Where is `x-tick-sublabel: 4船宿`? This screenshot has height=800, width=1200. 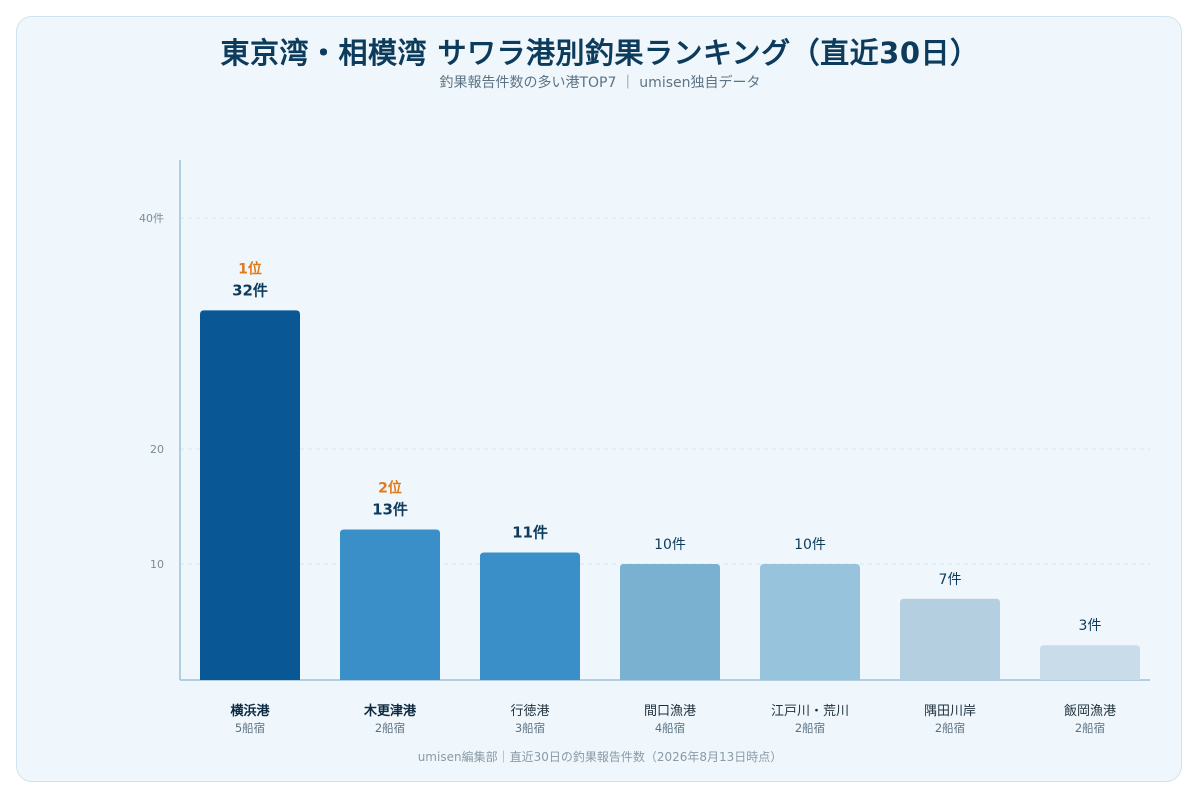 x-tick-sublabel: 4船宿 is located at coordinates (670, 728).